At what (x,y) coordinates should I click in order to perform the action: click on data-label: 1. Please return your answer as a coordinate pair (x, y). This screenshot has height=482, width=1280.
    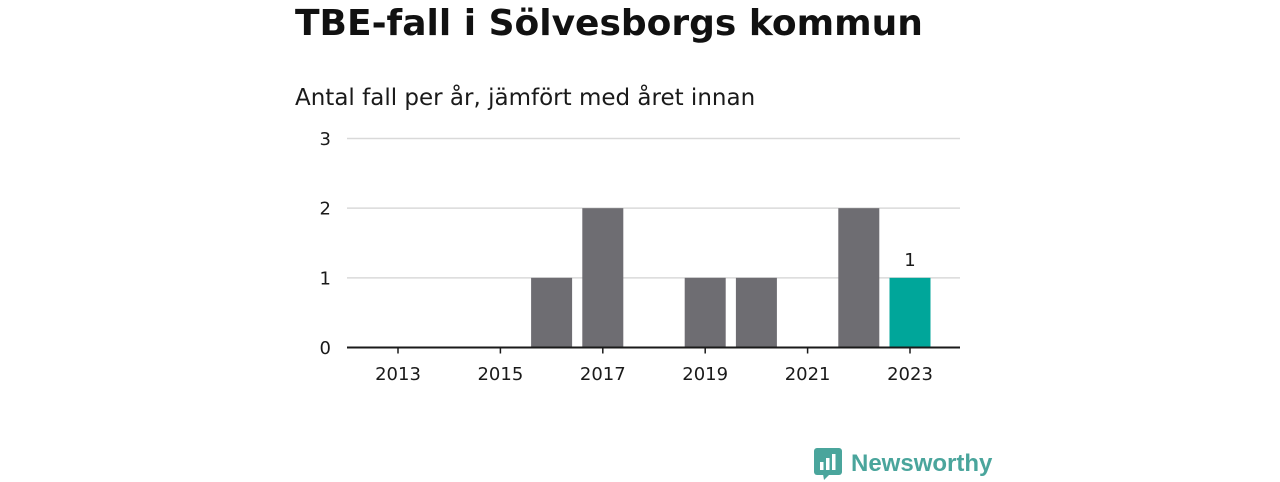
    Looking at the image, I should click on (909, 260).